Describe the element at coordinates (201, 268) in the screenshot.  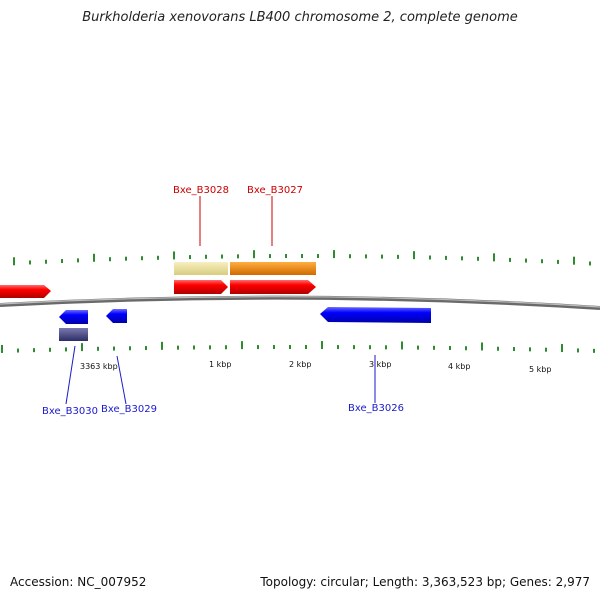
I see `feature-light` at that location.